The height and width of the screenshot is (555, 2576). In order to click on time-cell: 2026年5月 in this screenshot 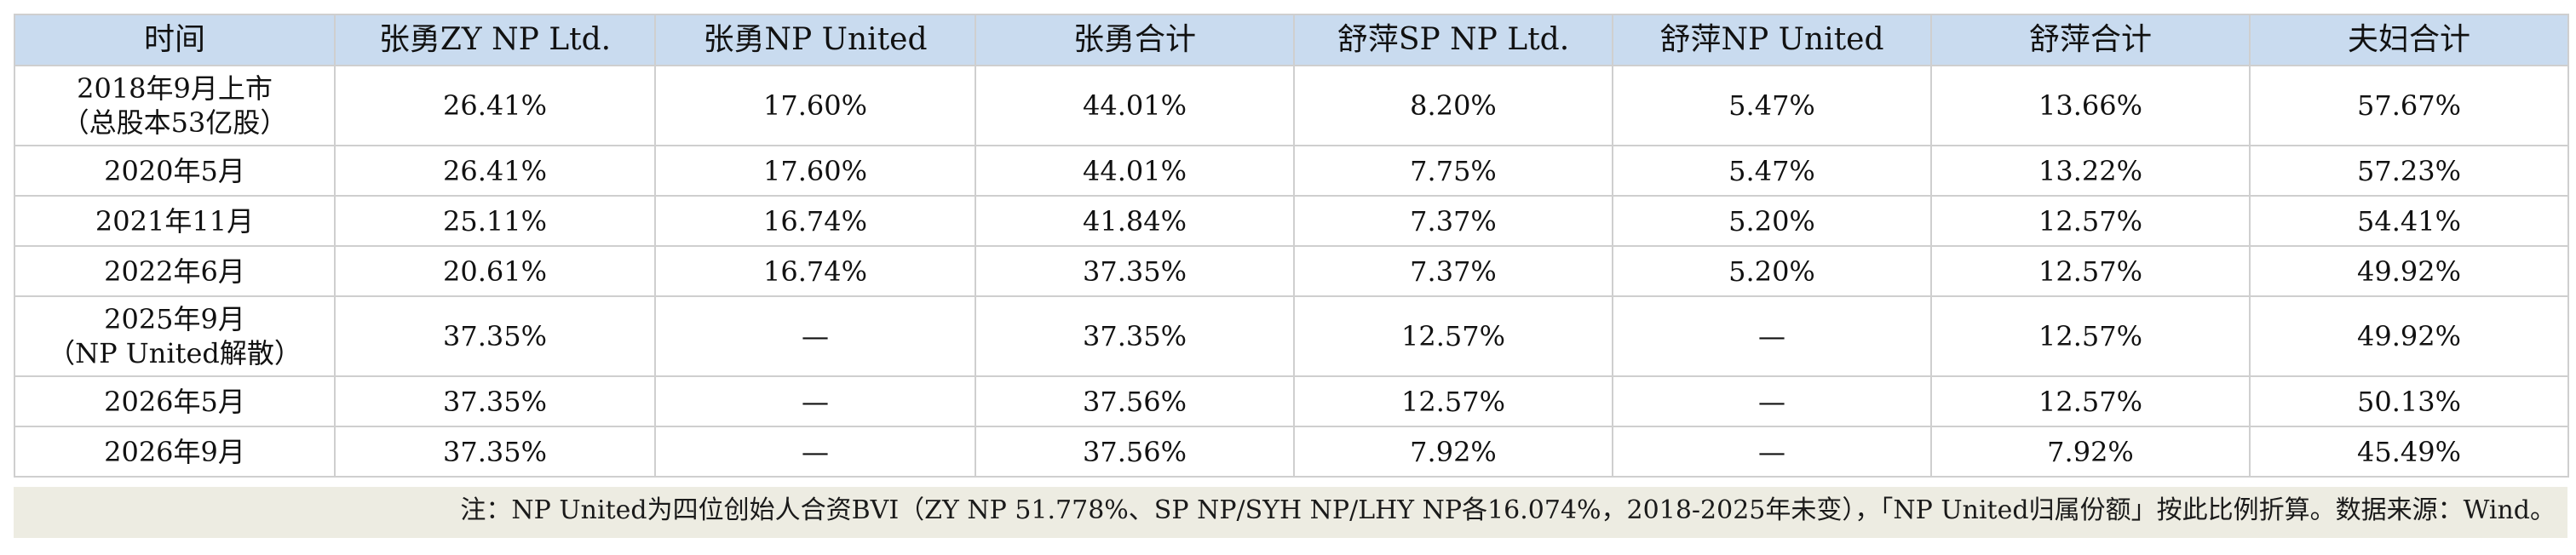, I will do `click(175, 401)`.